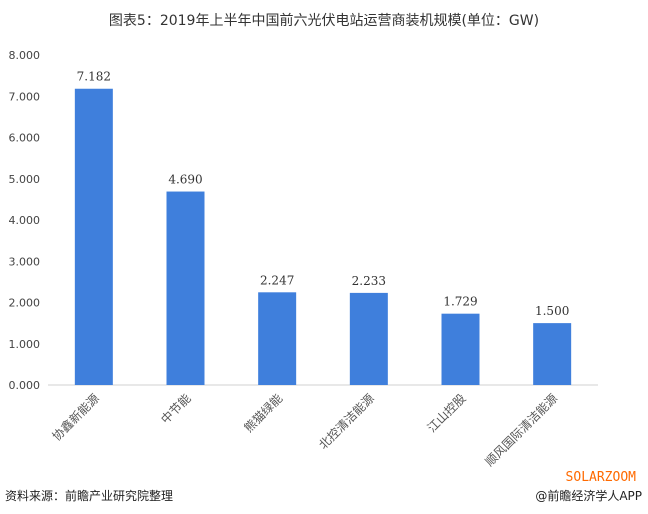 Image resolution: width=648 pixels, height=514 pixels. I want to click on x-tick-label: 熊猫绿能, so click(263, 413).